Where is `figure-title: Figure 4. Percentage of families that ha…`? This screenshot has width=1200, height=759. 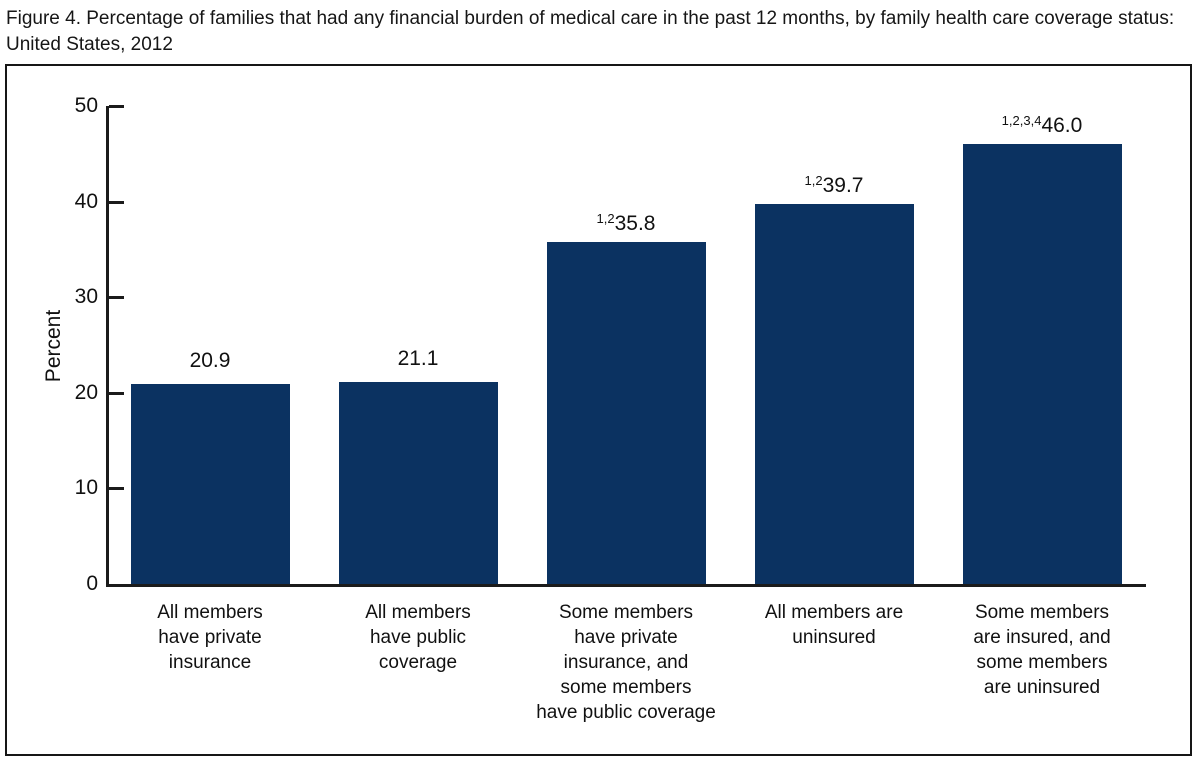 figure-title: Figure 4. Percentage of families that ha… is located at coordinates (590, 31).